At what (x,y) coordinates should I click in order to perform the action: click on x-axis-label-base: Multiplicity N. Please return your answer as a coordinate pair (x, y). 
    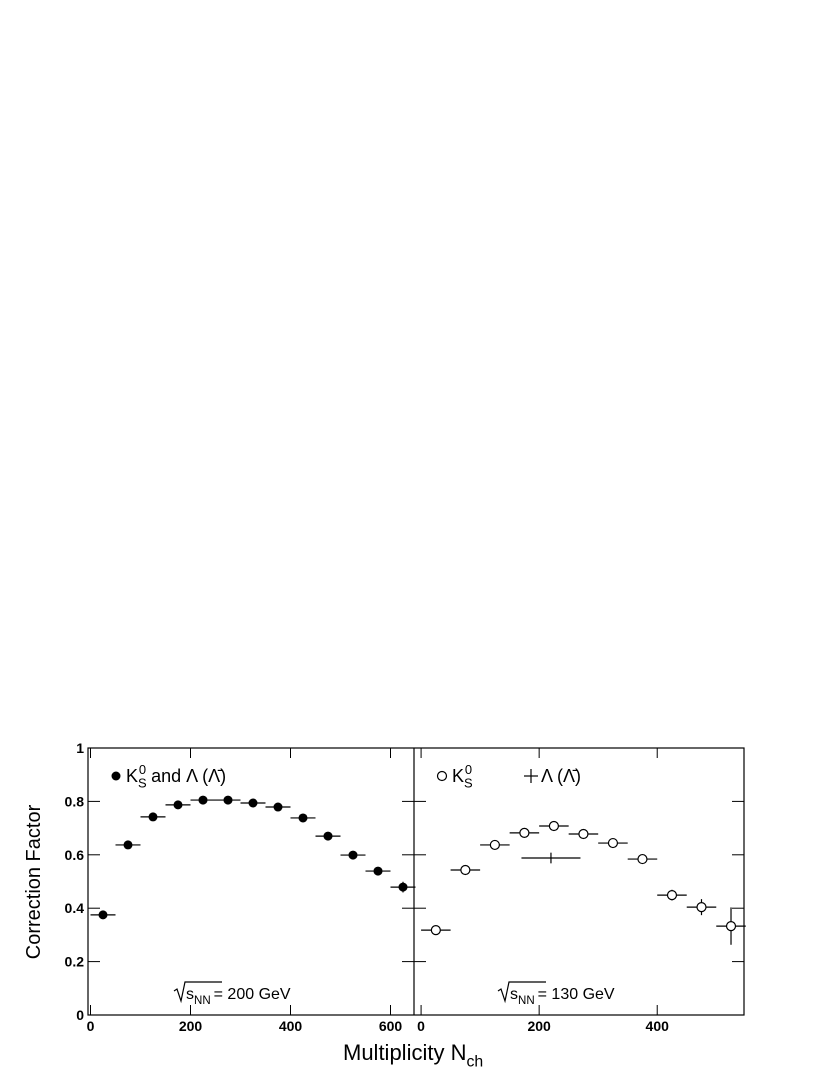
    Looking at the image, I should click on (404, 1052).